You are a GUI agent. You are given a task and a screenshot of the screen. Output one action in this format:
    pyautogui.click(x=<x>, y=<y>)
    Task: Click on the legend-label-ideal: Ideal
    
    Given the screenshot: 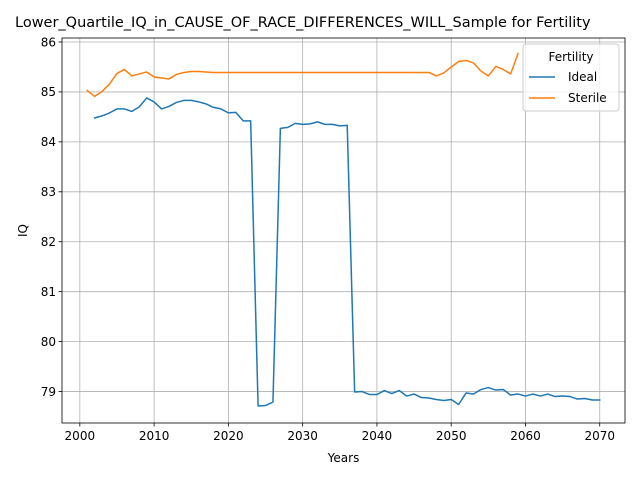 What is the action you would take?
    pyautogui.click(x=582, y=77)
    